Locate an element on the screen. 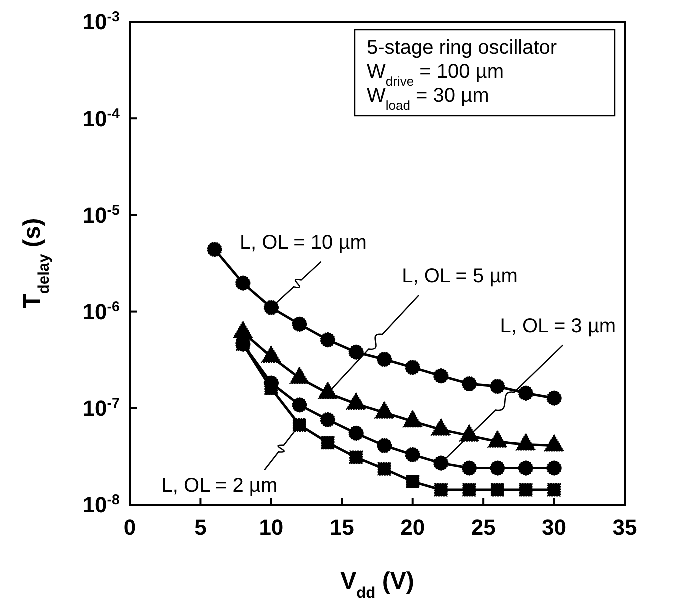  x-tick-label: 10 is located at coordinates (271, 527).